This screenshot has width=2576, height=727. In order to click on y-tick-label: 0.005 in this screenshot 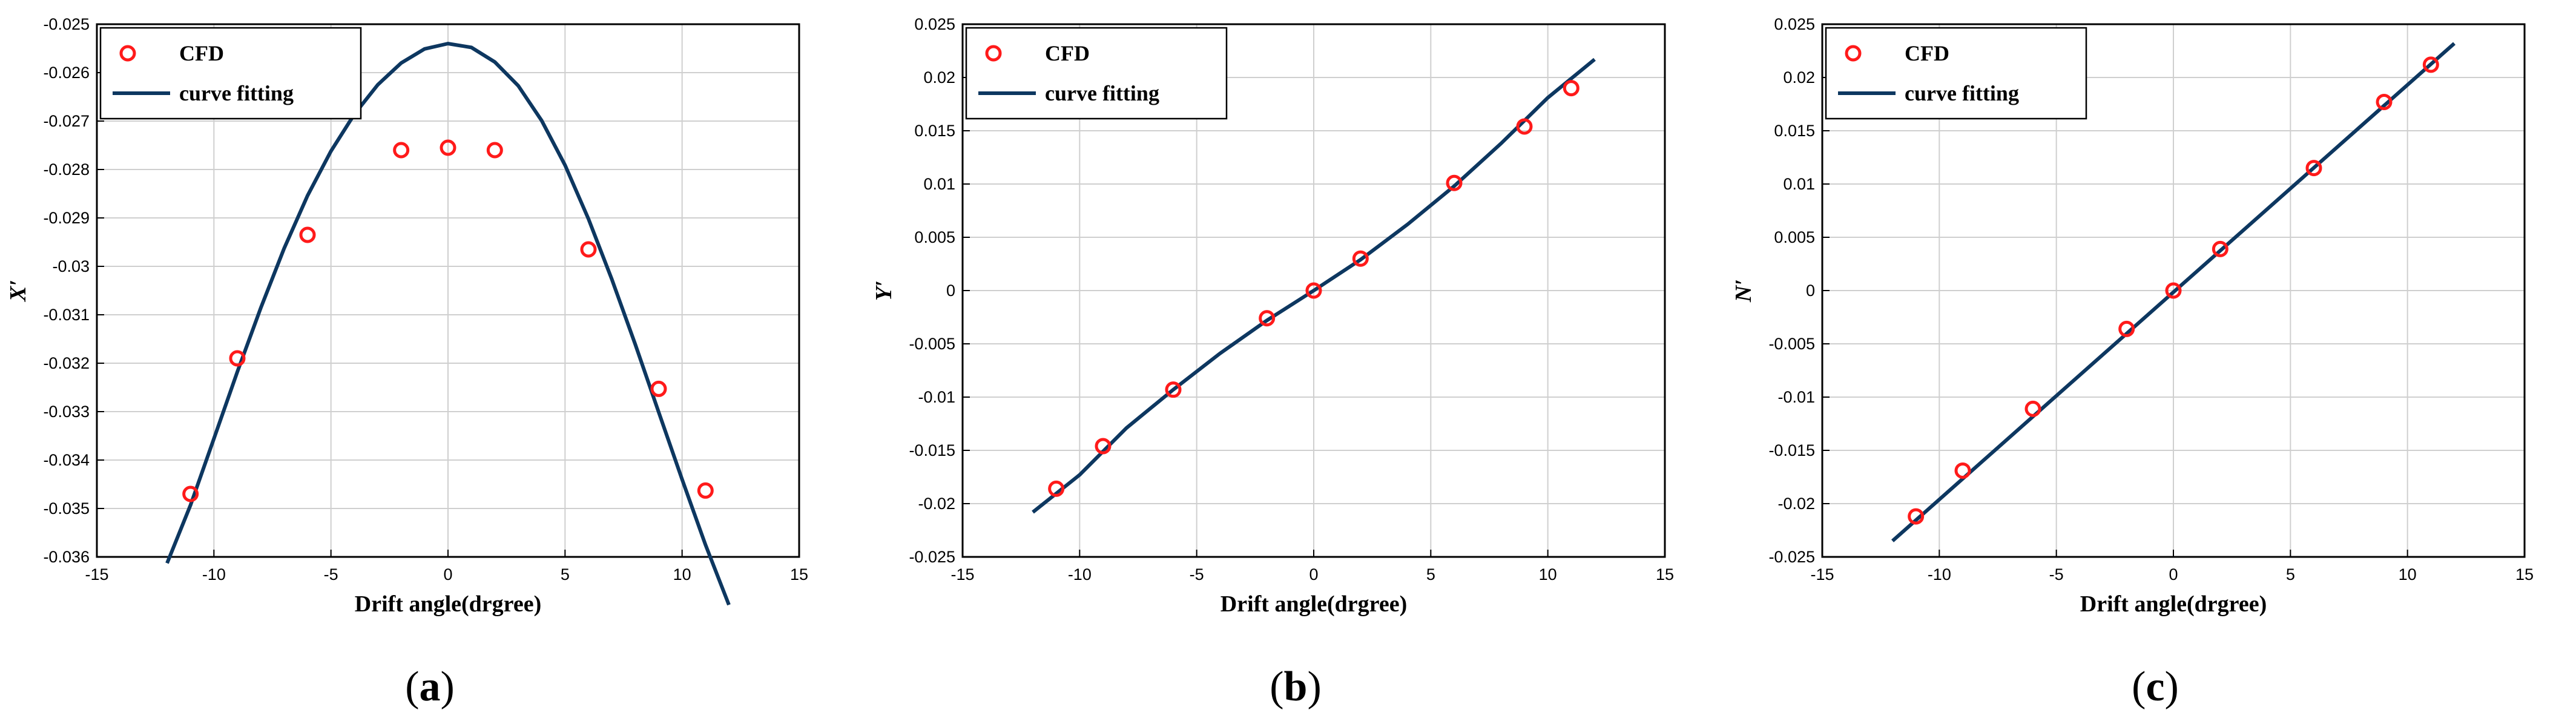, I will do `click(934, 237)`.